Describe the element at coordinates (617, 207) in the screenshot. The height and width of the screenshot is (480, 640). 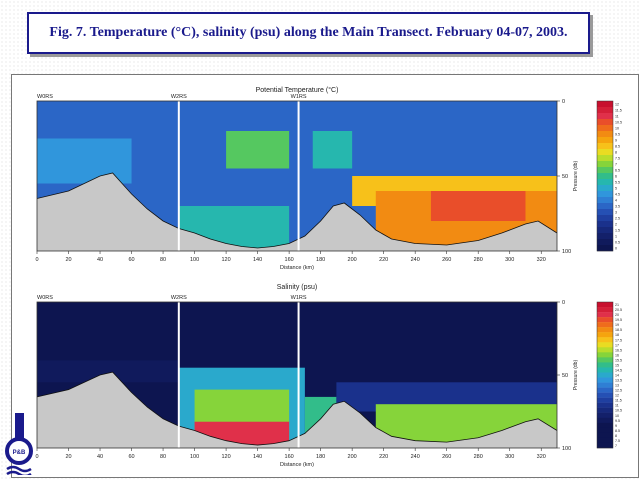
I see `colorbar-label: 3.5` at that location.